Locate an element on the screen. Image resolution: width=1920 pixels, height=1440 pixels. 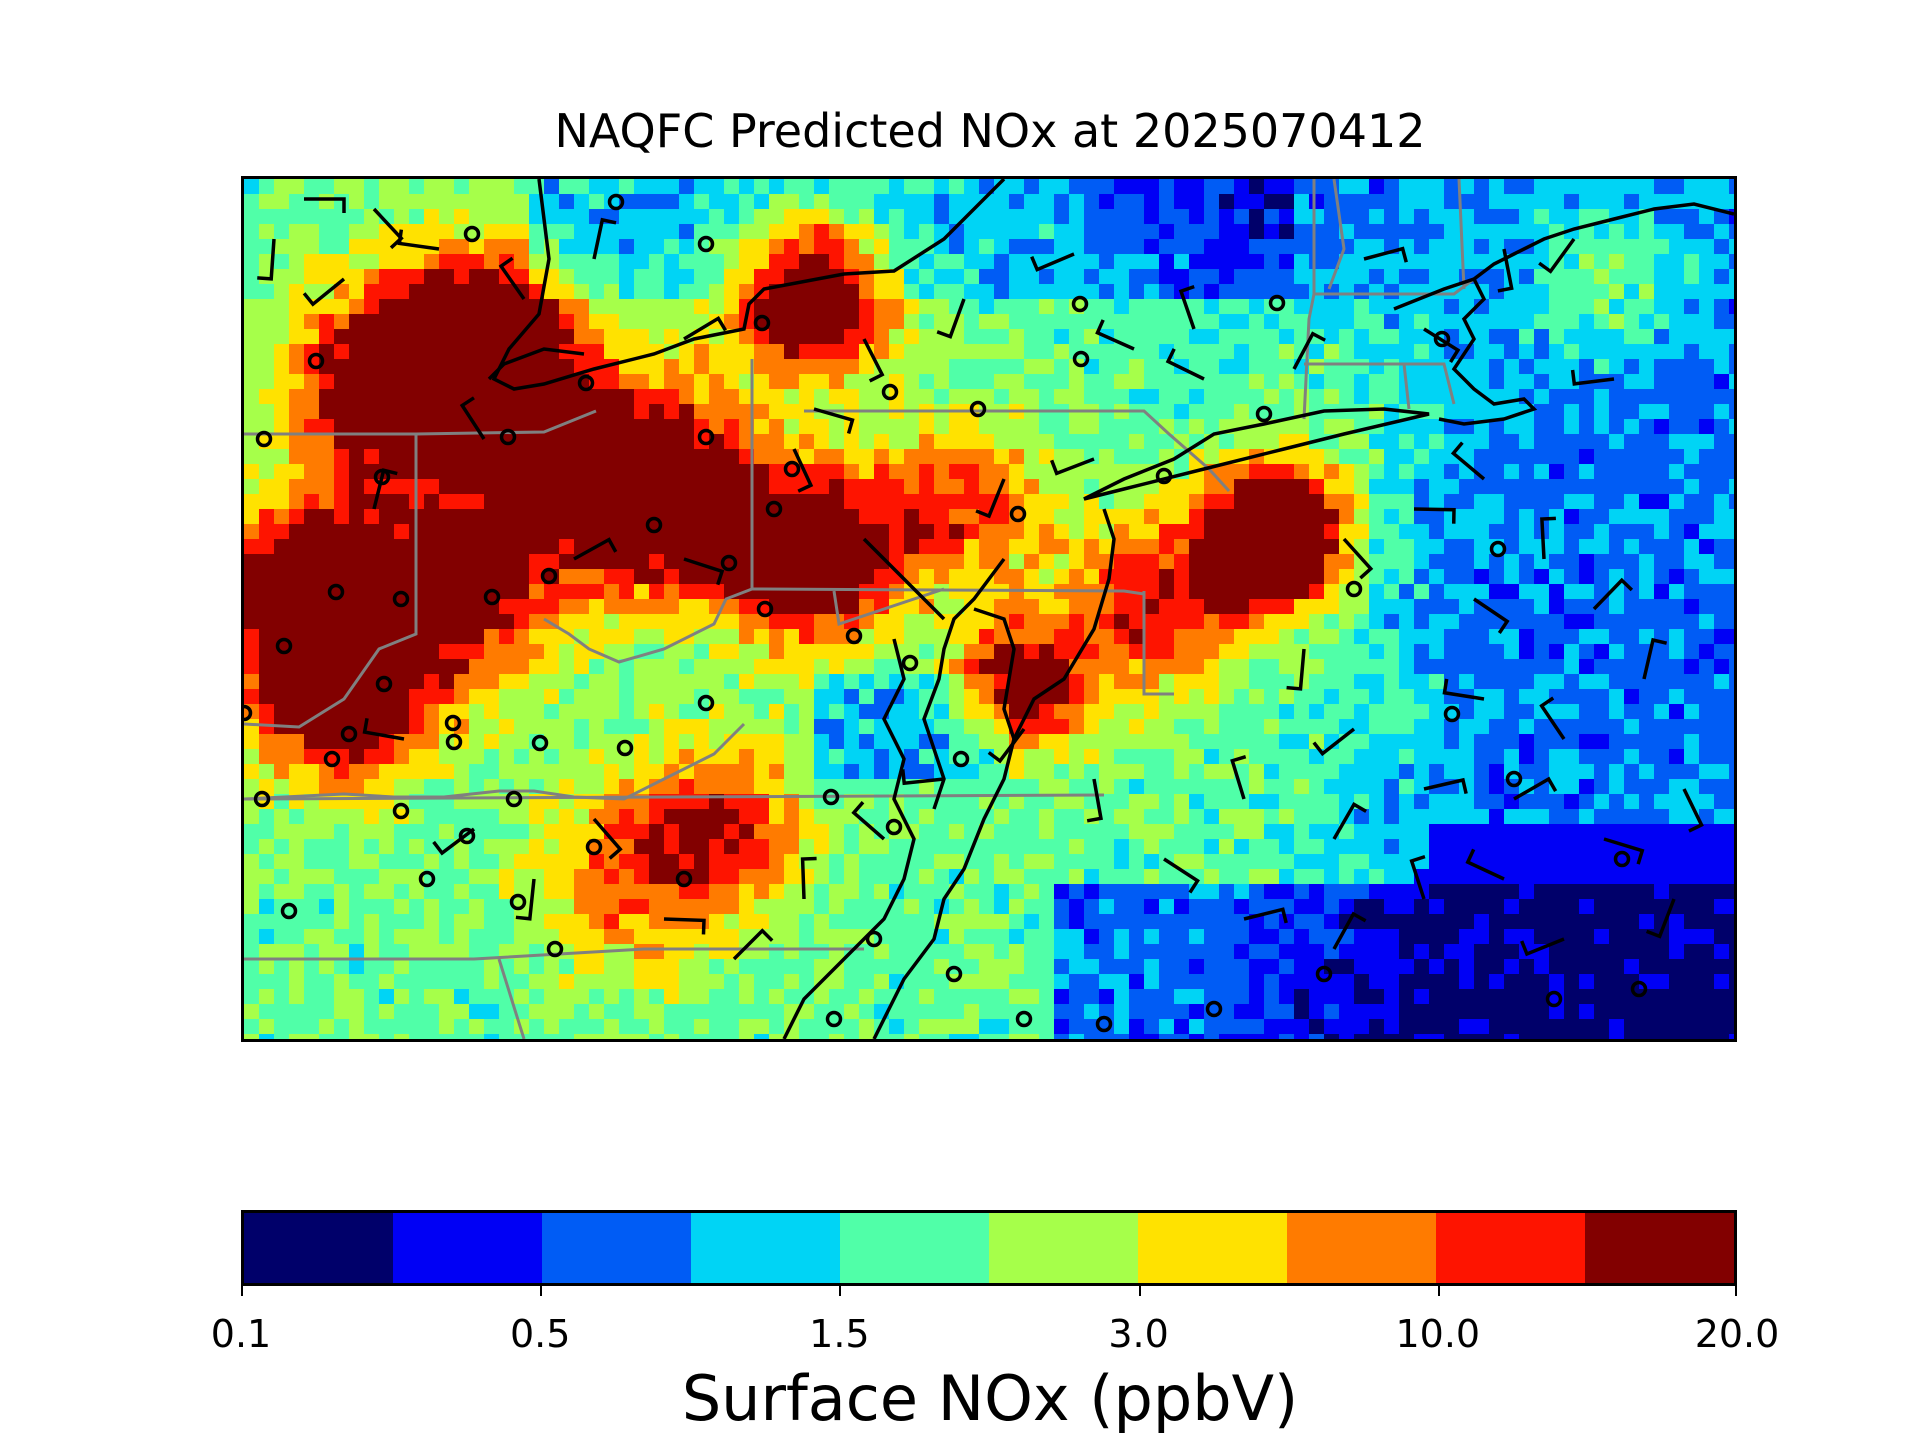
map-title: NAQFC Predicted NOx at 2025070412 is located at coordinates (990, 131).